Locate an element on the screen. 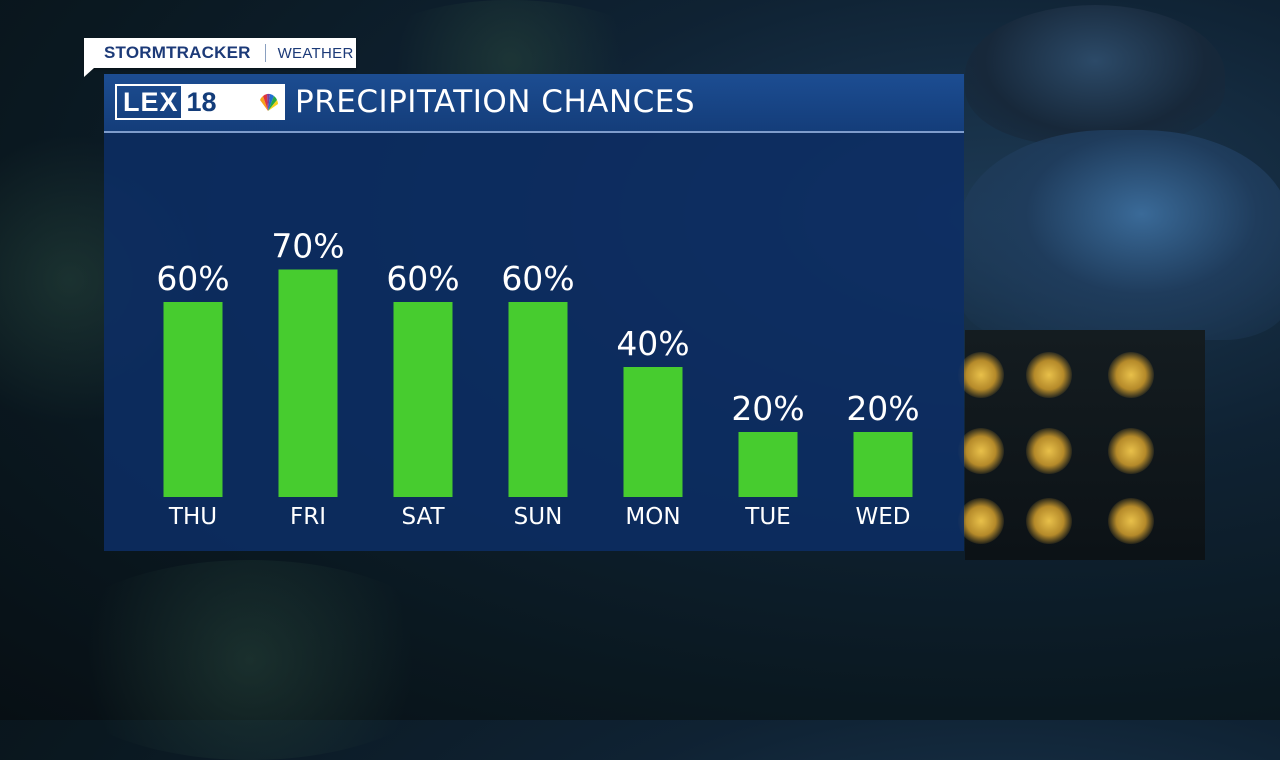 The image size is (1280, 760). logo-number-box: 18 is located at coordinates (231, 102).